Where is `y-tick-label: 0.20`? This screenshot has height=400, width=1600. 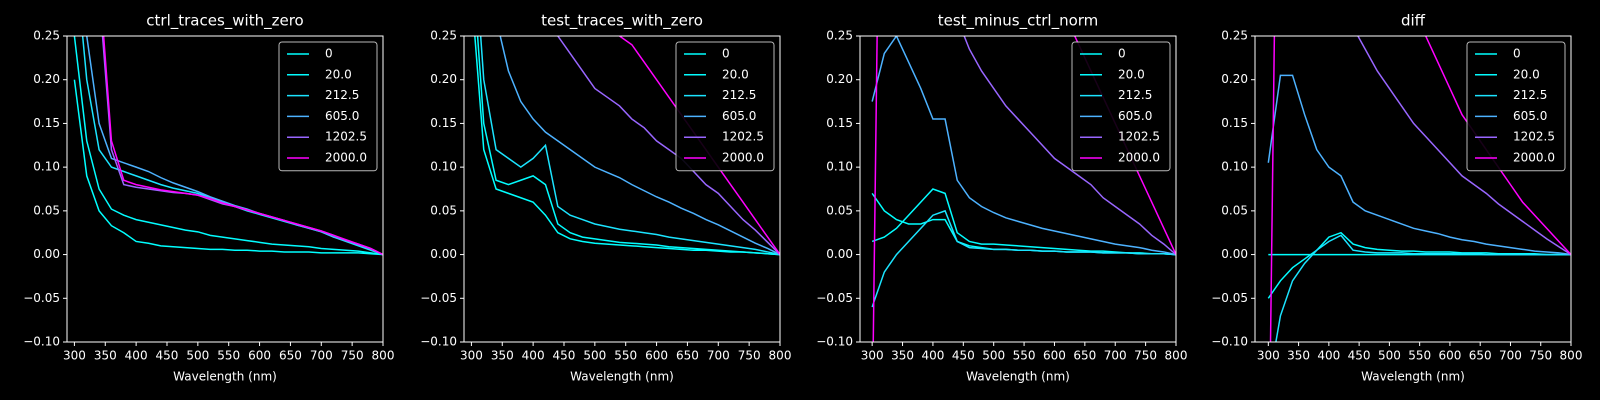 y-tick-label: 0.20 is located at coordinates (443, 79).